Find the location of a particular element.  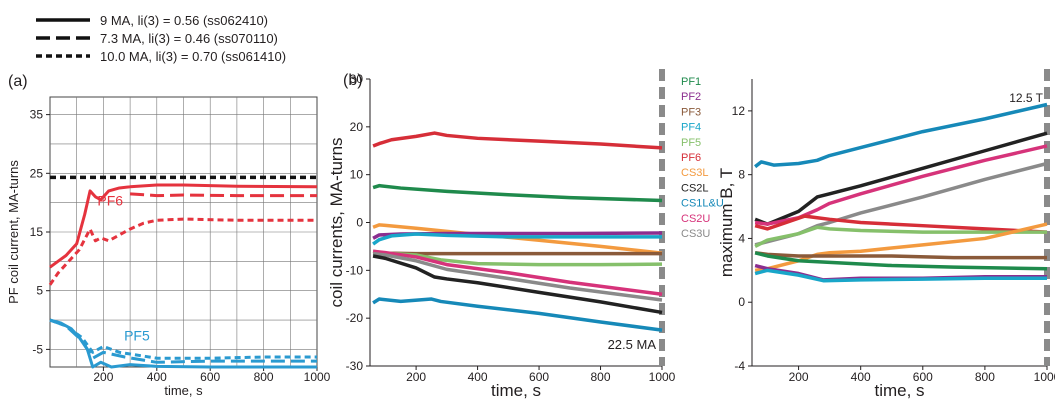

y-tick-label: -4 is located at coordinates (739, 366).